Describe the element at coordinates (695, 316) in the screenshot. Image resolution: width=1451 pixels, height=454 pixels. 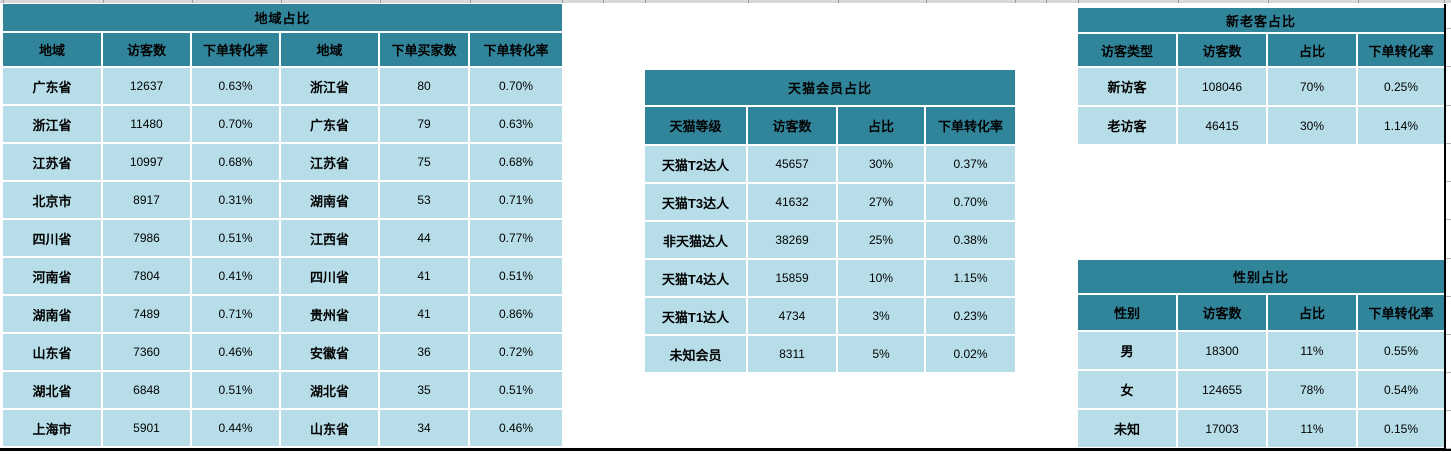
I see `tmall-table-cell: 天猫T1达人` at that location.